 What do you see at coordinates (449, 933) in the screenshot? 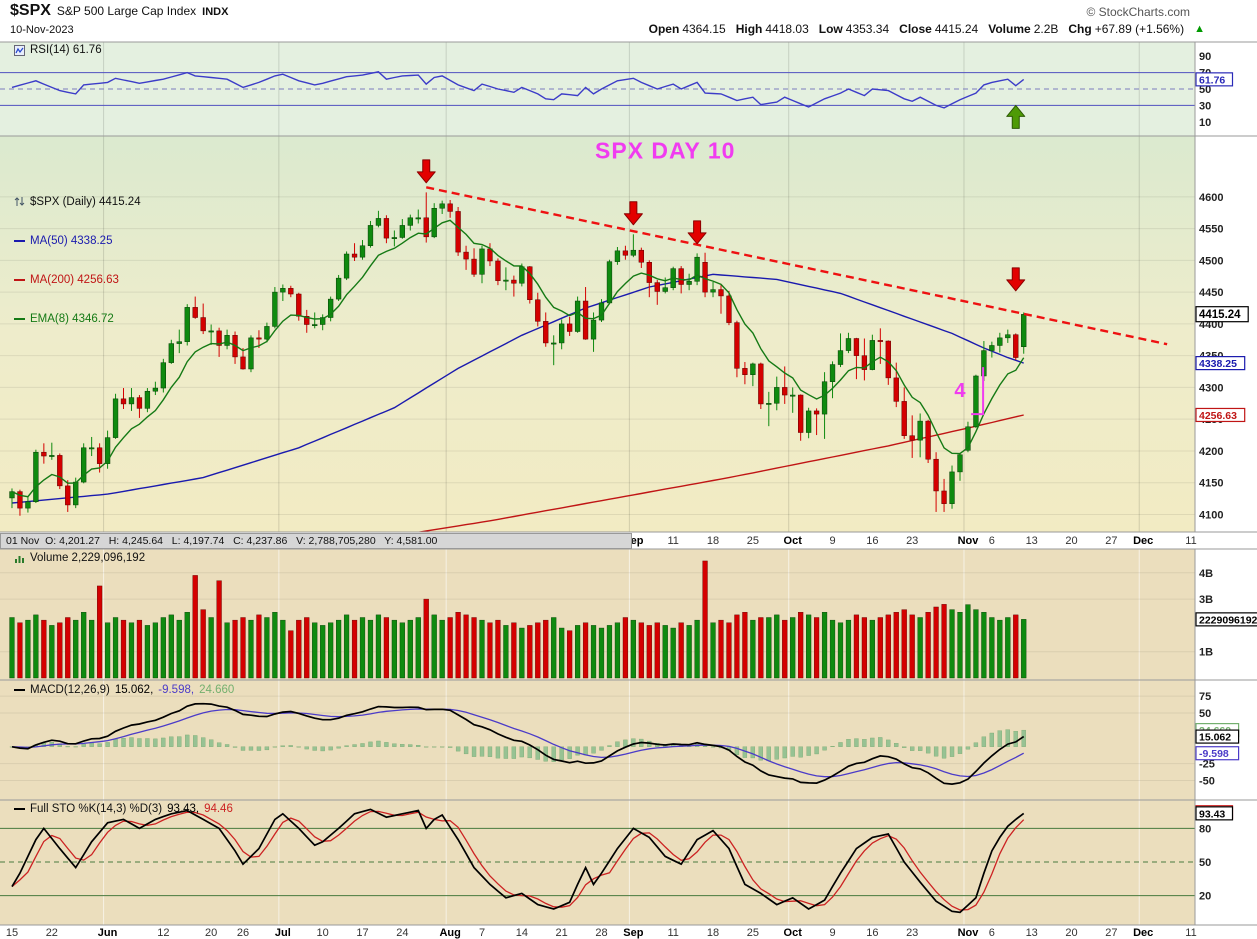
I see `svg-text: Aug` at bounding box center [449, 933].